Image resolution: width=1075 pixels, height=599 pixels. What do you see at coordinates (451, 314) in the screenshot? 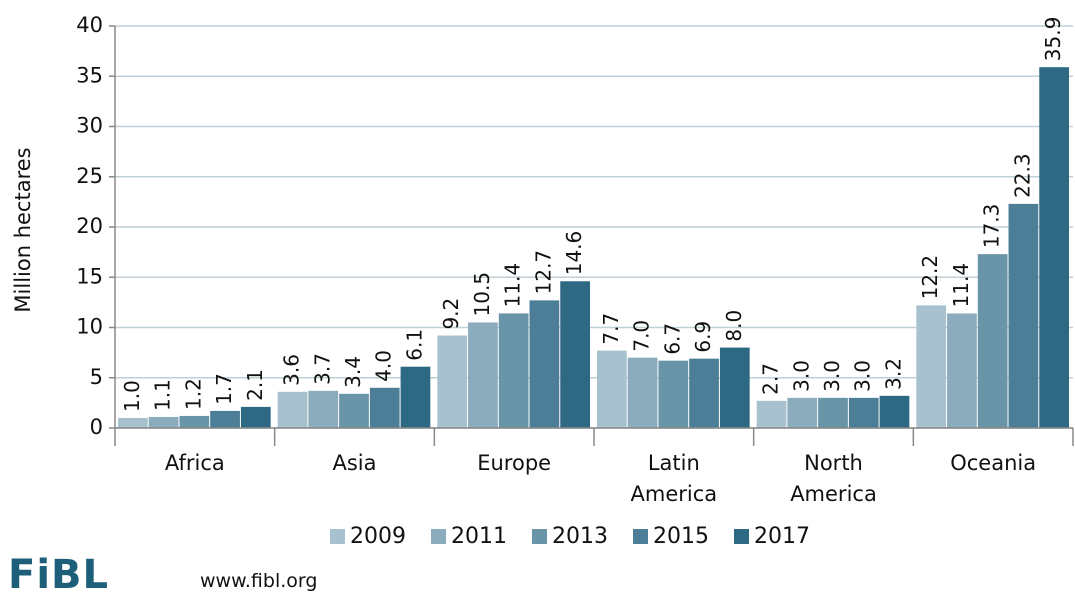
I see `value-label: 9.2` at bounding box center [451, 314].